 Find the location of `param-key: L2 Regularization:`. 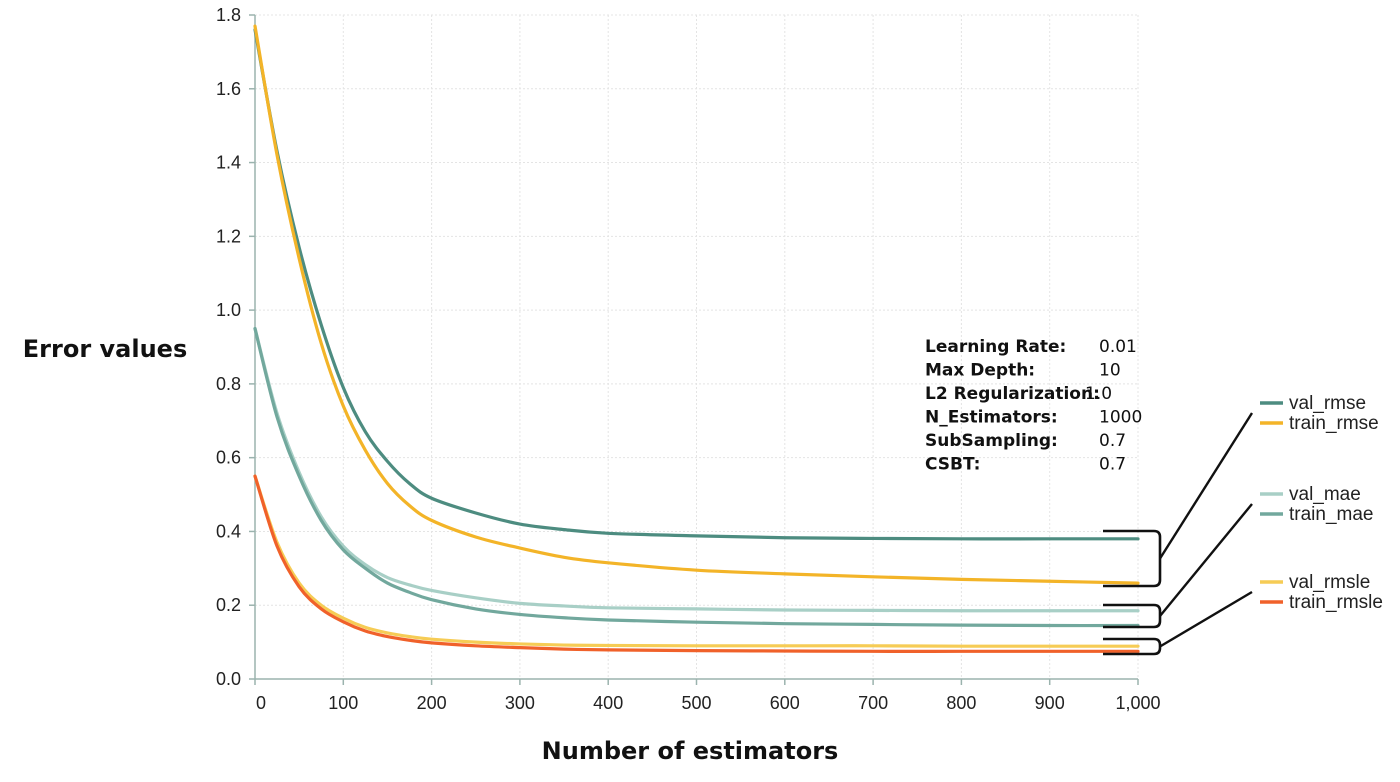

param-key: L2 Regularization: is located at coordinates (1012, 394).